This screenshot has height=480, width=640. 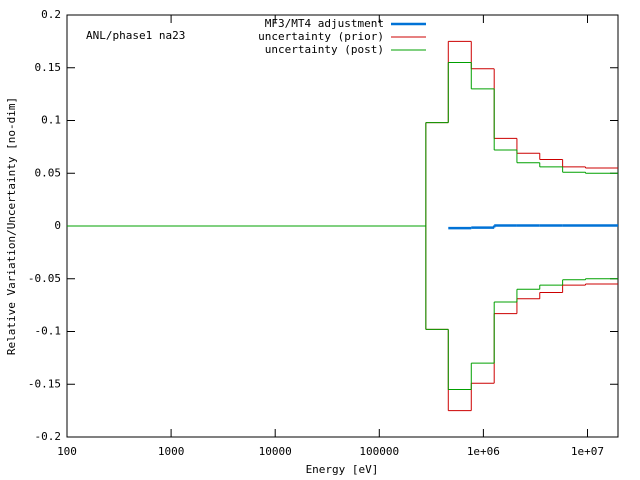 What do you see at coordinates (44, 278) in the screenshot?
I see `y-tick-label: -0.05` at bounding box center [44, 278].